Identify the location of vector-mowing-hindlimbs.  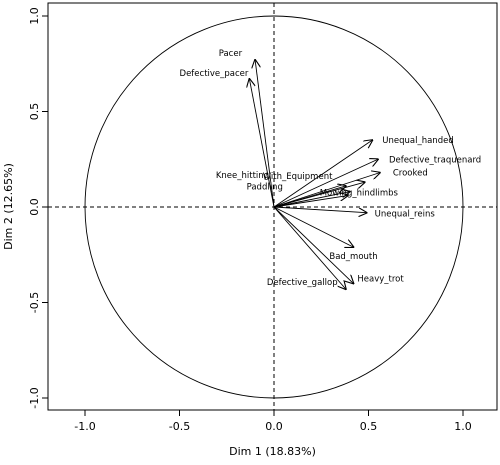
(310, 202).